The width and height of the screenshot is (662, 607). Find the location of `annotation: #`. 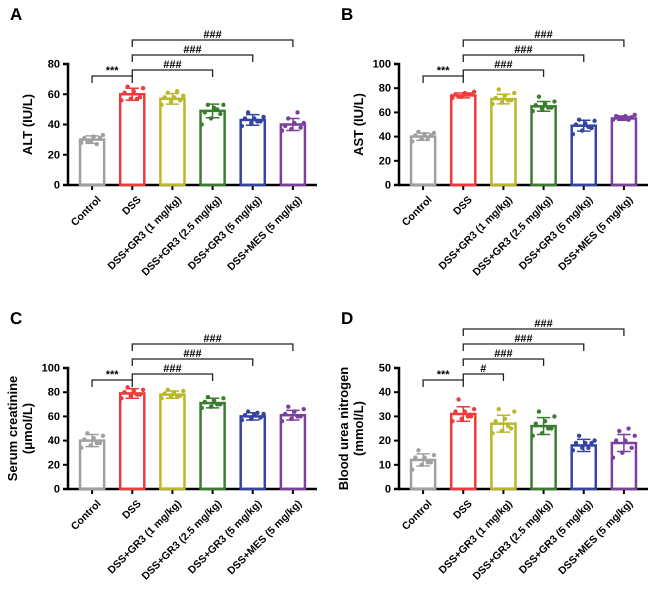

annotation: # is located at coordinates (483, 369).